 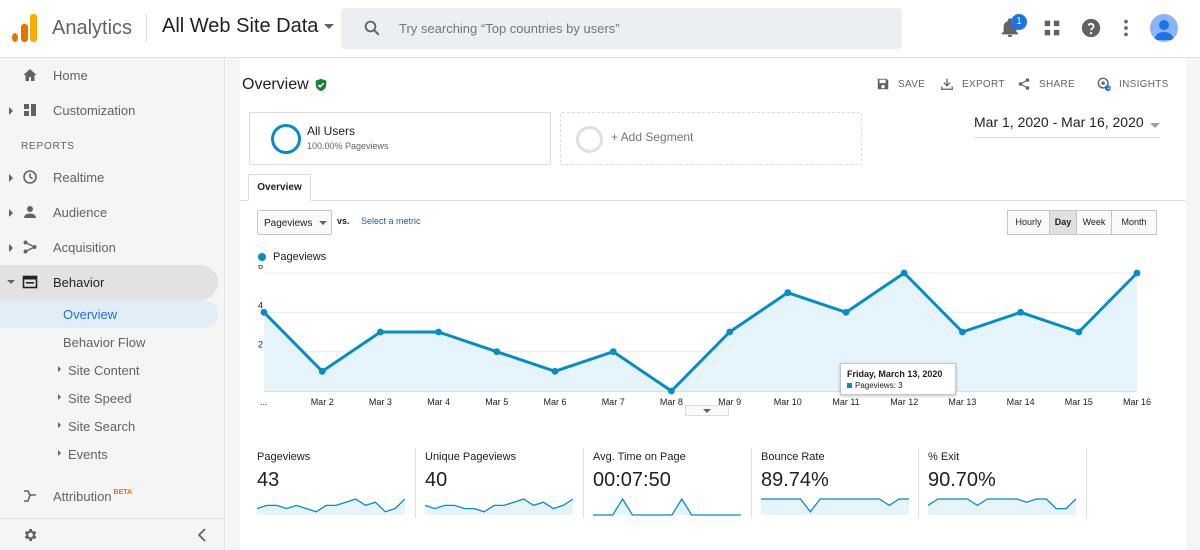 What do you see at coordinates (30, 282) in the screenshot?
I see `behavior-icon` at bounding box center [30, 282].